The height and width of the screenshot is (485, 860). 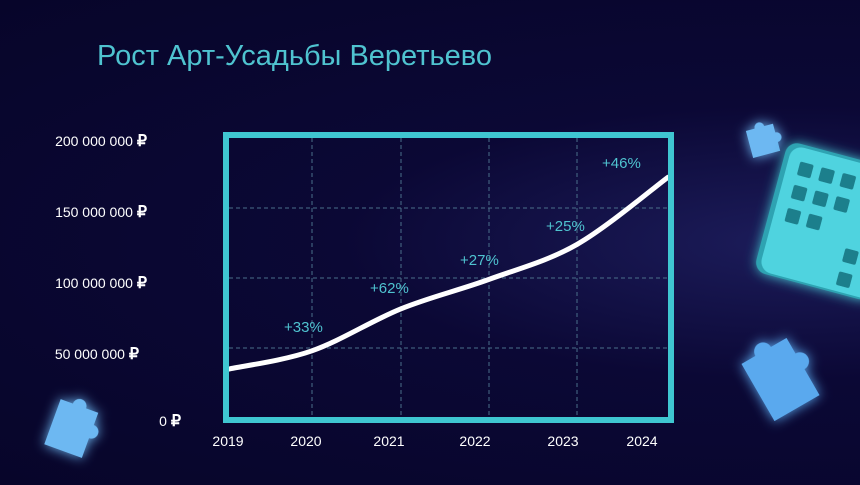 I want to click on x-tick-label: 2022, so click(x=475, y=441).